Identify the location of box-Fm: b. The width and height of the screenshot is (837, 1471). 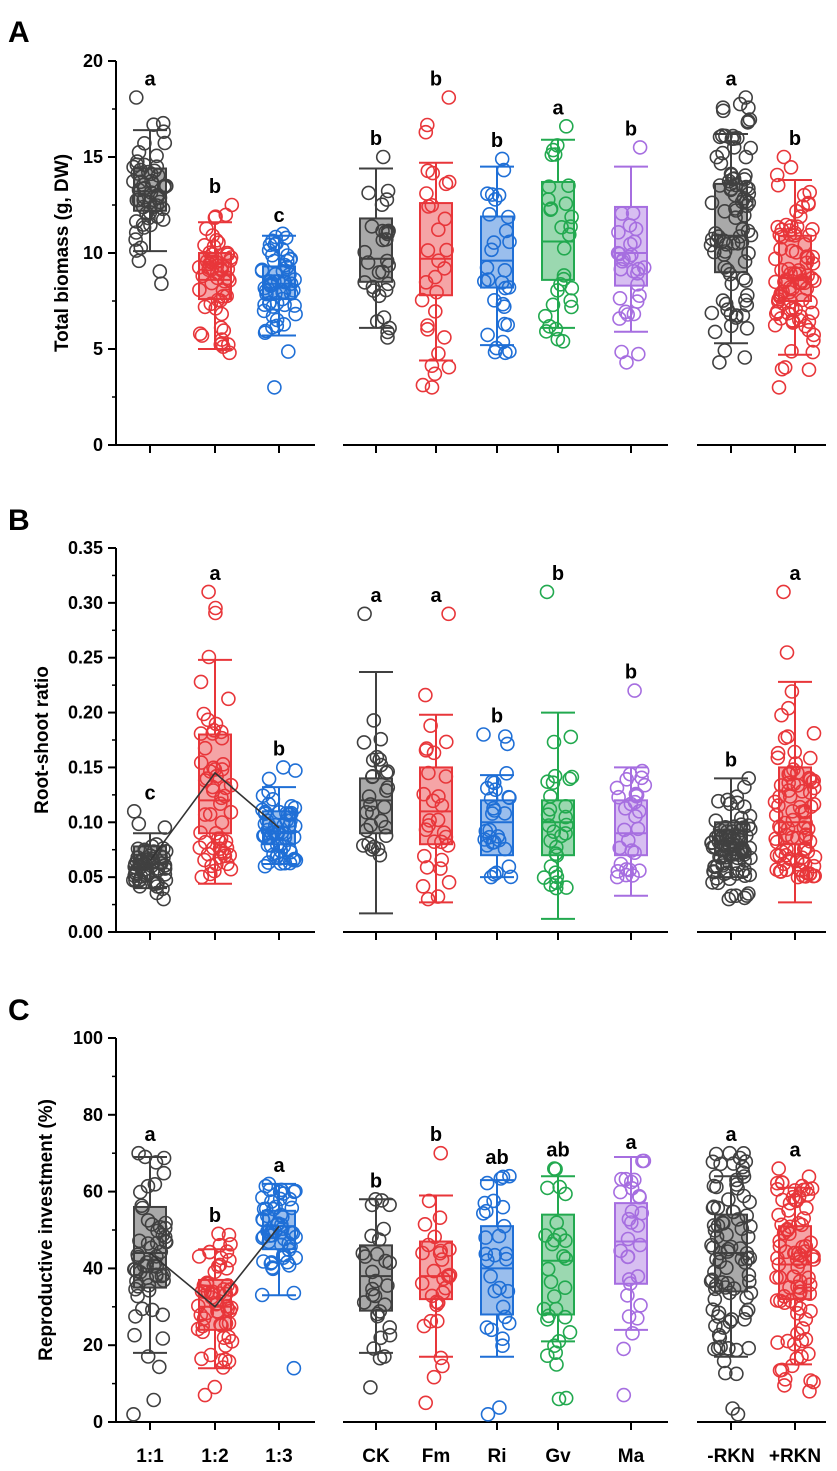
(436, 1267).